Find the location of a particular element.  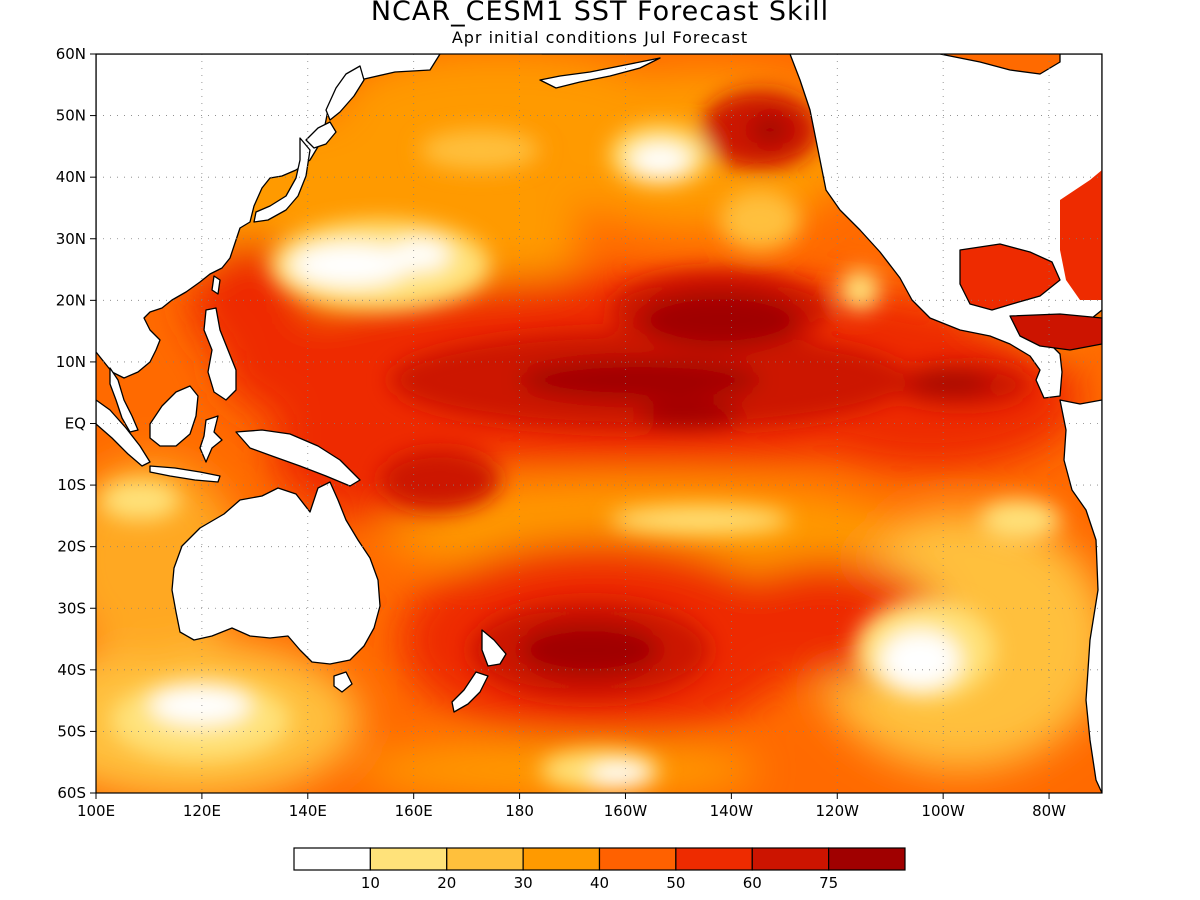

legend-label: 40 is located at coordinates (599, 883).